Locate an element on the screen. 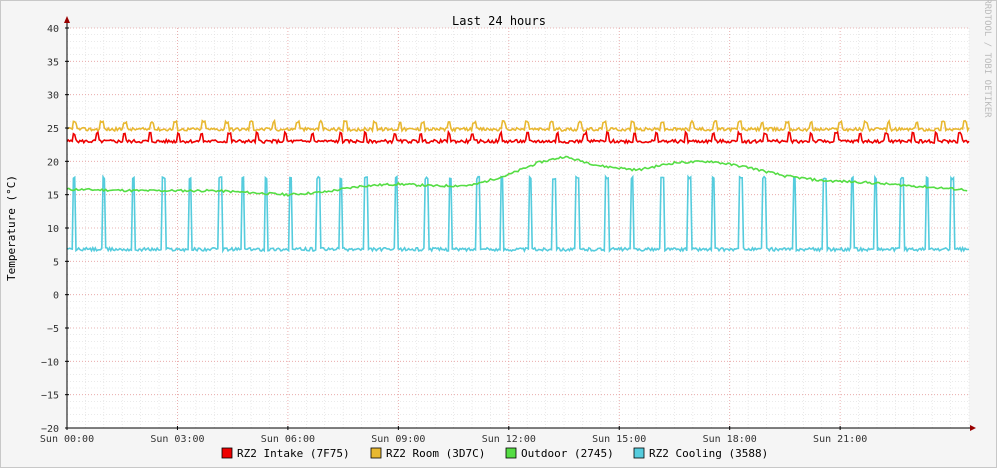 This screenshot has width=997, height=468. y-tick-label: 35 is located at coordinates (53, 62).